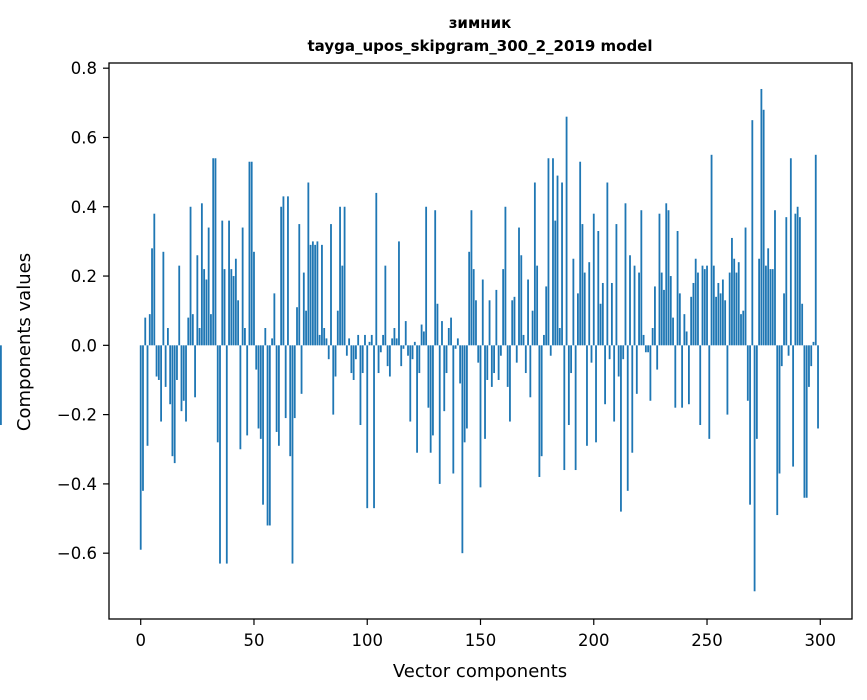 Image resolution: width=867 pixels, height=700 pixels. What do you see at coordinates (481, 640) in the screenshot?
I see `x-tick-label: 150` at bounding box center [481, 640].